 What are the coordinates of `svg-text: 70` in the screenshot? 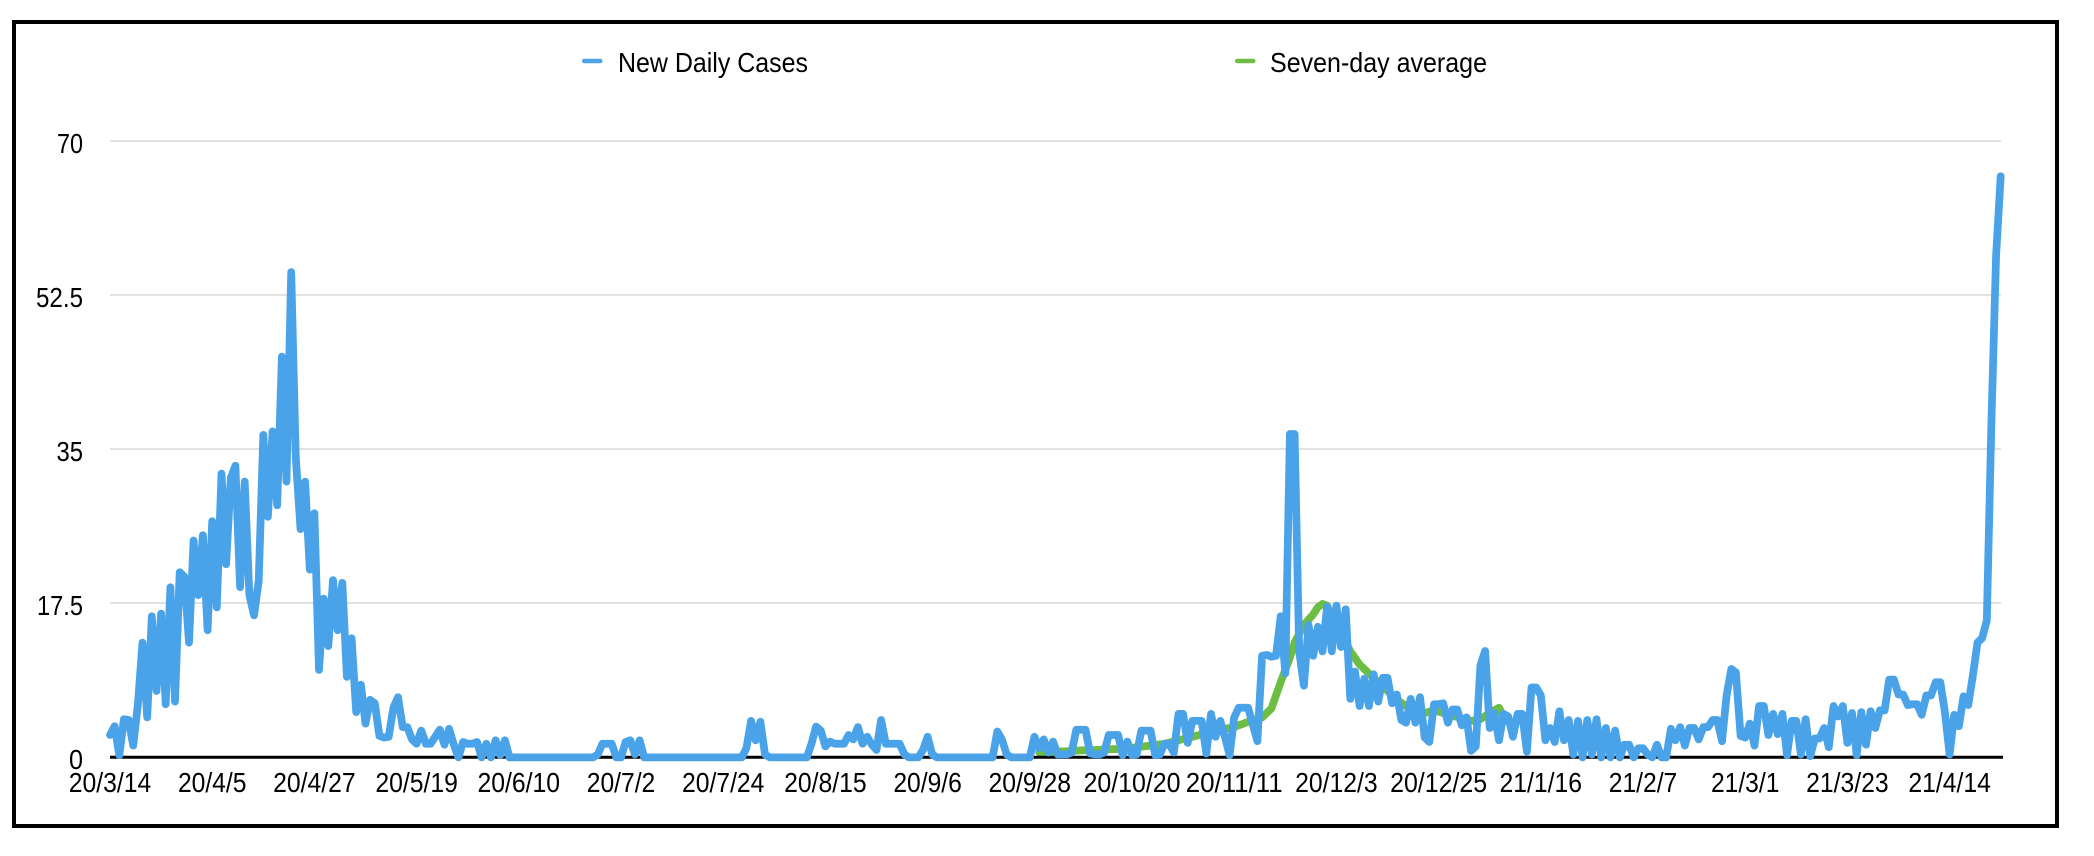 It's located at (70, 143).